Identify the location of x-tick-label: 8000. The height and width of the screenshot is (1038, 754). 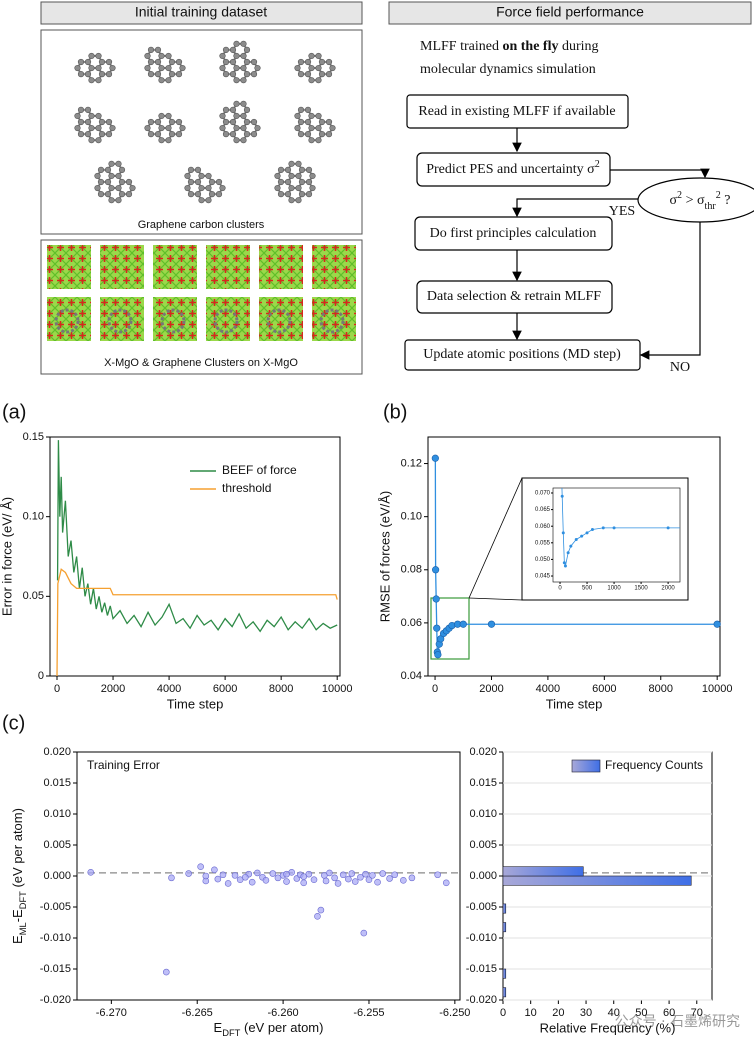
(281, 689).